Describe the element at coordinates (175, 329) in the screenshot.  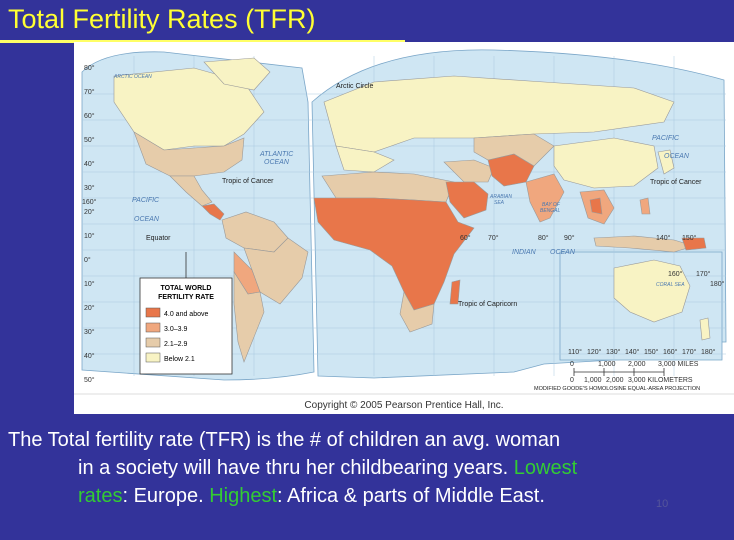
I see `legend-label: 3.0–3.9` at that location.